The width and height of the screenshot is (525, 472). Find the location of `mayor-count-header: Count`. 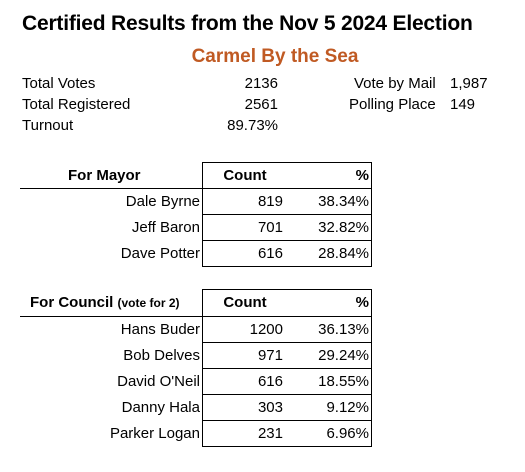

mayor-count-header: Count is located at coordinates (244, 175).